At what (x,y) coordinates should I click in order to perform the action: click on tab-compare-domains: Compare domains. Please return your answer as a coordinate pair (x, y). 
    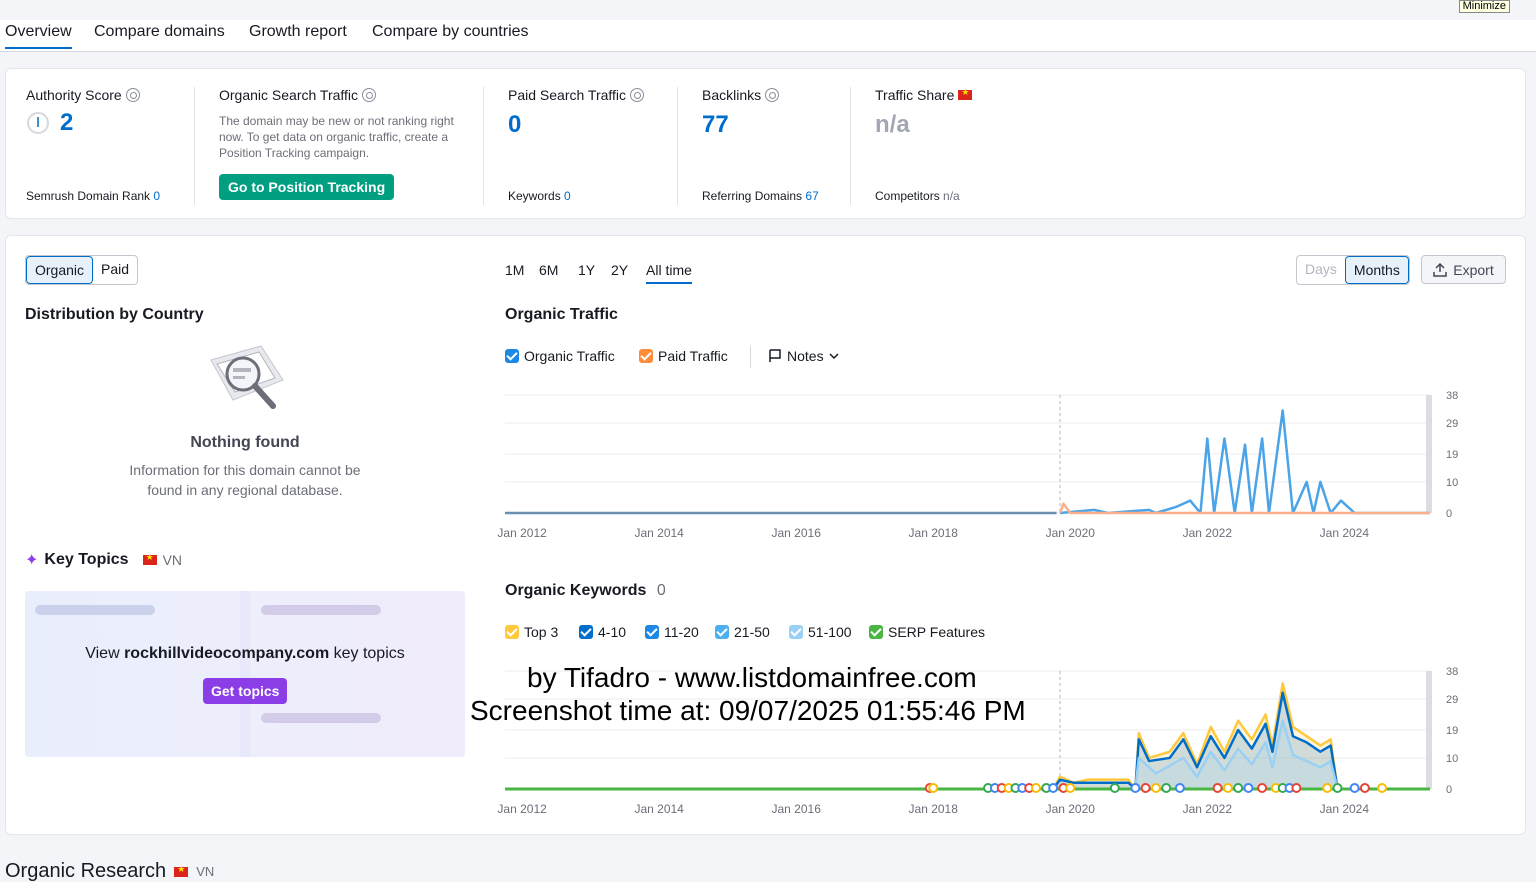
    Looking at the image, I should click on (159, 31).